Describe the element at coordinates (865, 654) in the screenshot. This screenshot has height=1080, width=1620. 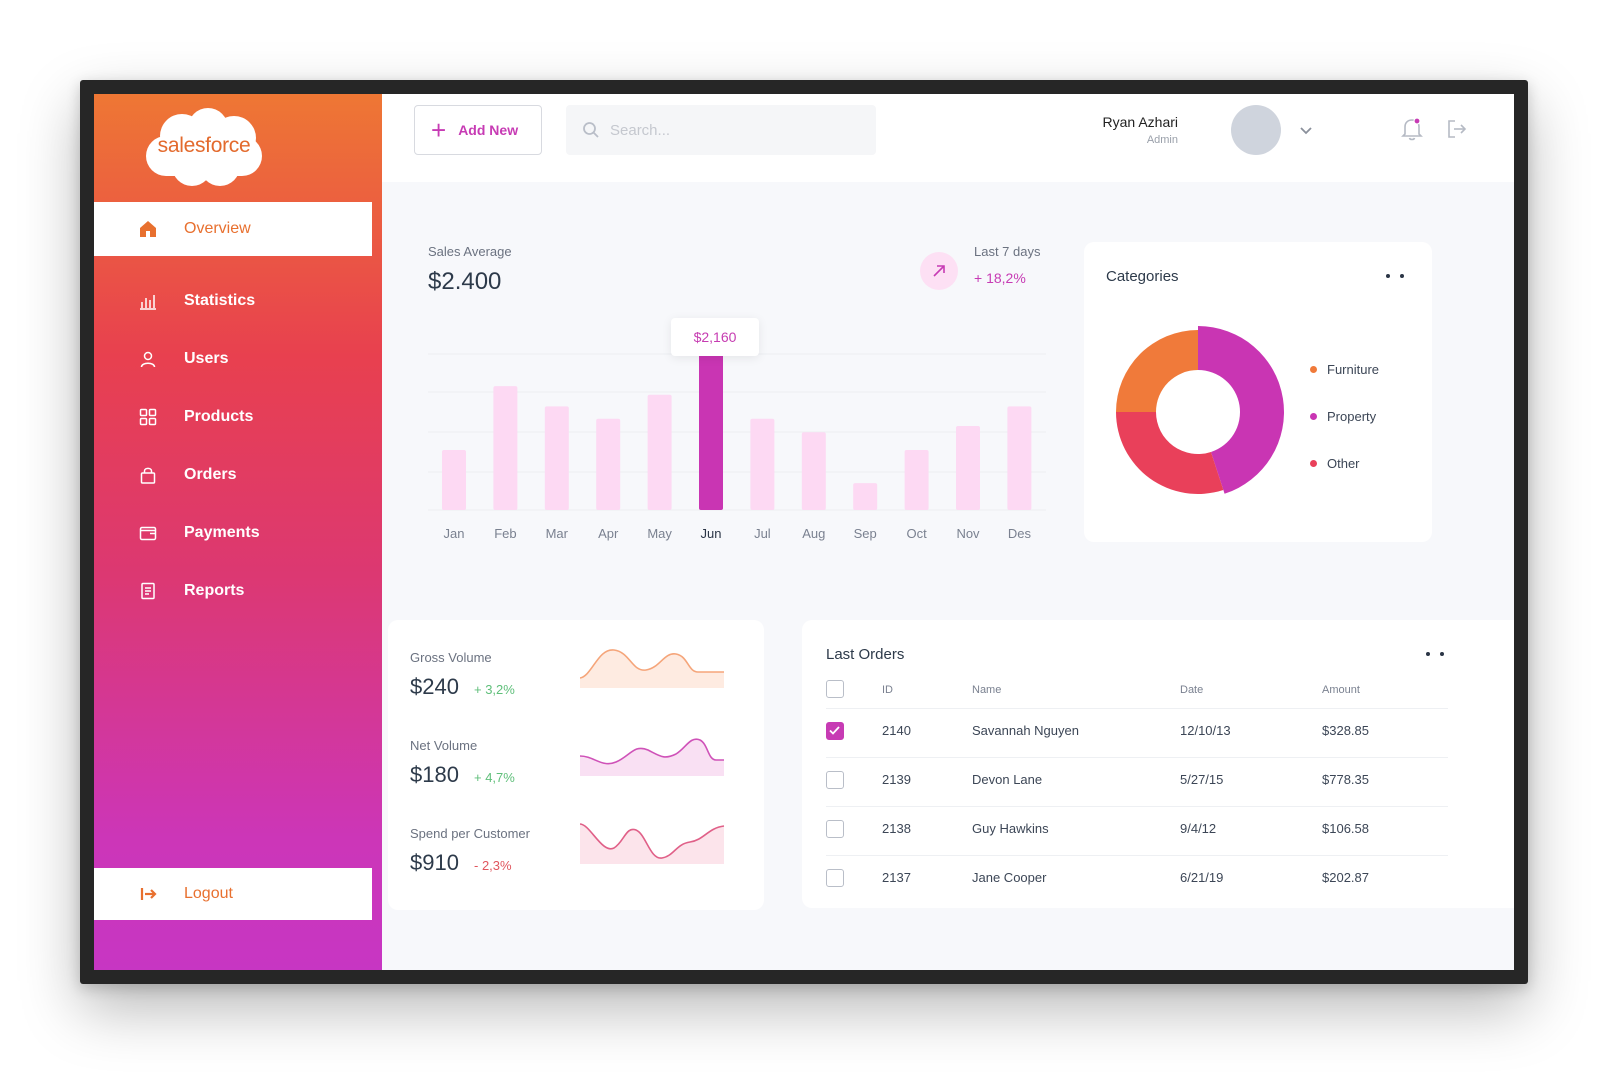
I see `last-orders-title: Last Orders` at that location.